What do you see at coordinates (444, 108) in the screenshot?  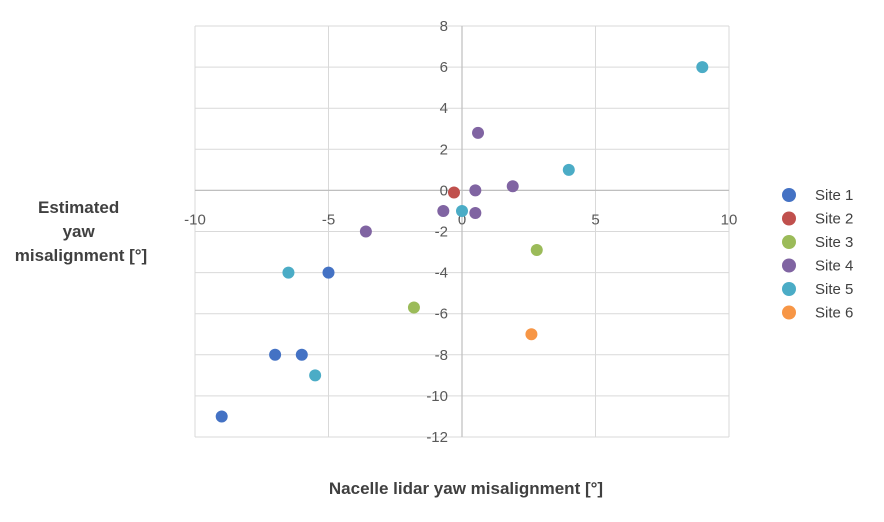 I see `y-tick-label: 4` at bounding box center [444, 108].